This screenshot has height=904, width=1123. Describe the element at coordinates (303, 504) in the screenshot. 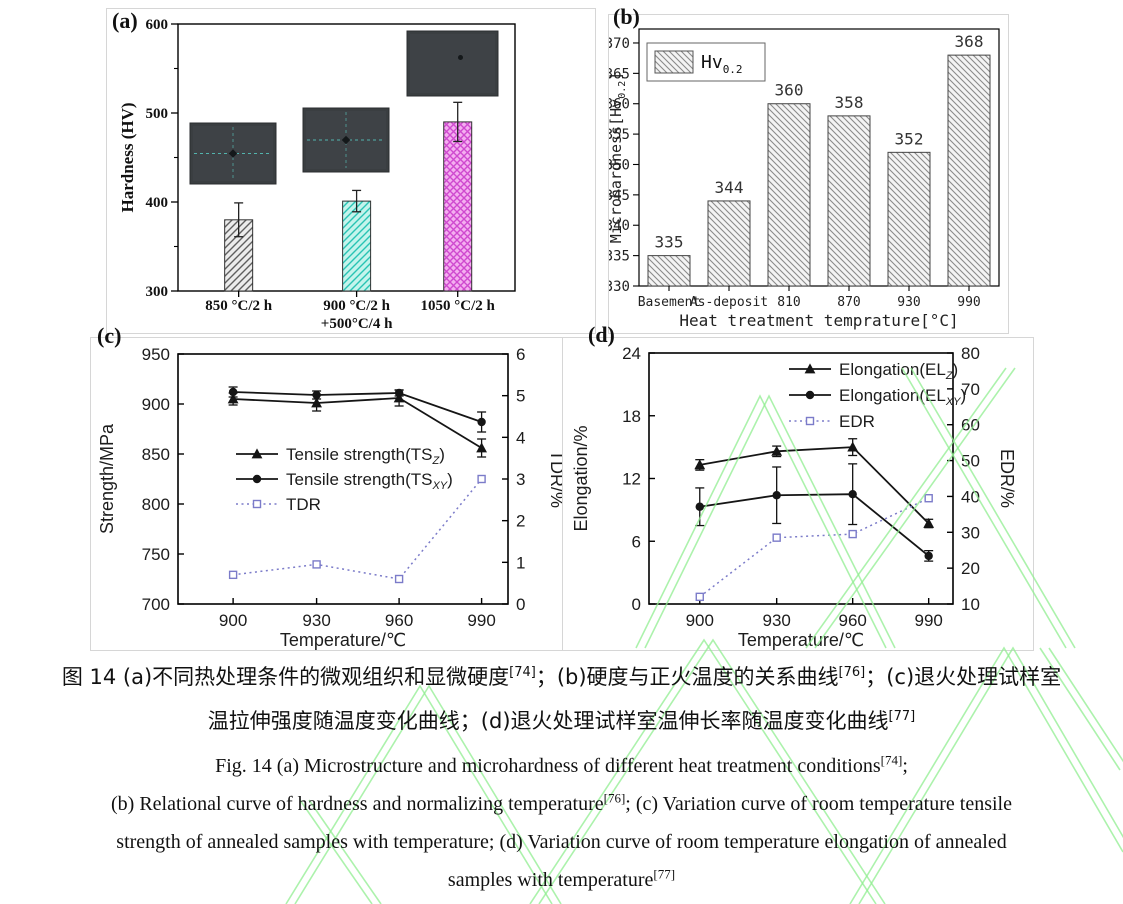

I see `svg-text: TDR` at that location.